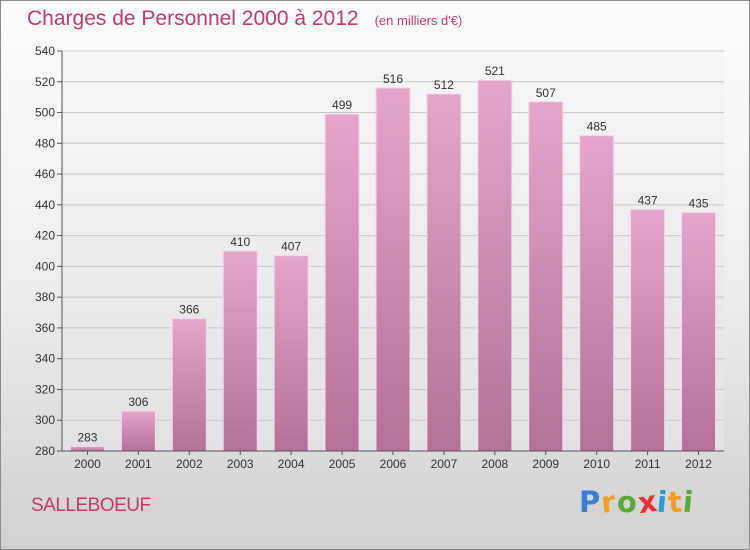  What do you see at coordinates (648, 200) in the screenshot?
I see `data-label: 437` at bounding box center [648, 200].